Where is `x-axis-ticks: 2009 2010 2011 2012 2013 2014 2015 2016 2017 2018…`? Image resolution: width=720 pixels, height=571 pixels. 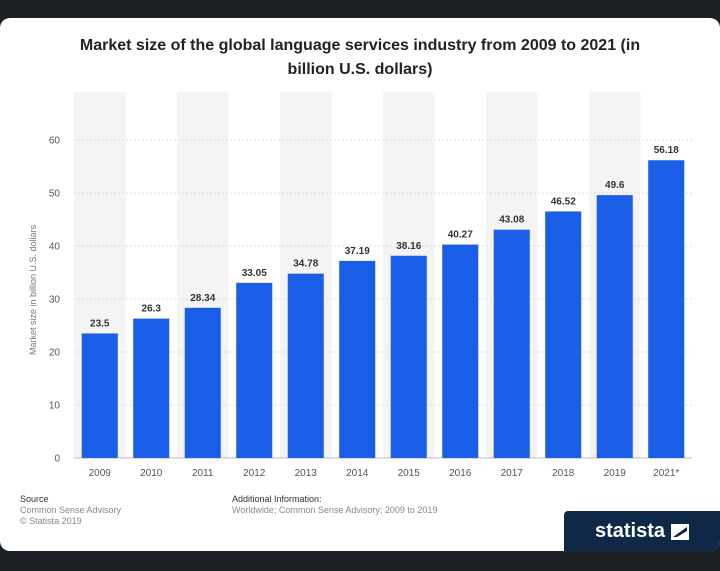
x-axis-ticks: 2009 2010 2011 2012 2013 2014 2015 2016 2017 2018… is located at coordinates (384, 473).